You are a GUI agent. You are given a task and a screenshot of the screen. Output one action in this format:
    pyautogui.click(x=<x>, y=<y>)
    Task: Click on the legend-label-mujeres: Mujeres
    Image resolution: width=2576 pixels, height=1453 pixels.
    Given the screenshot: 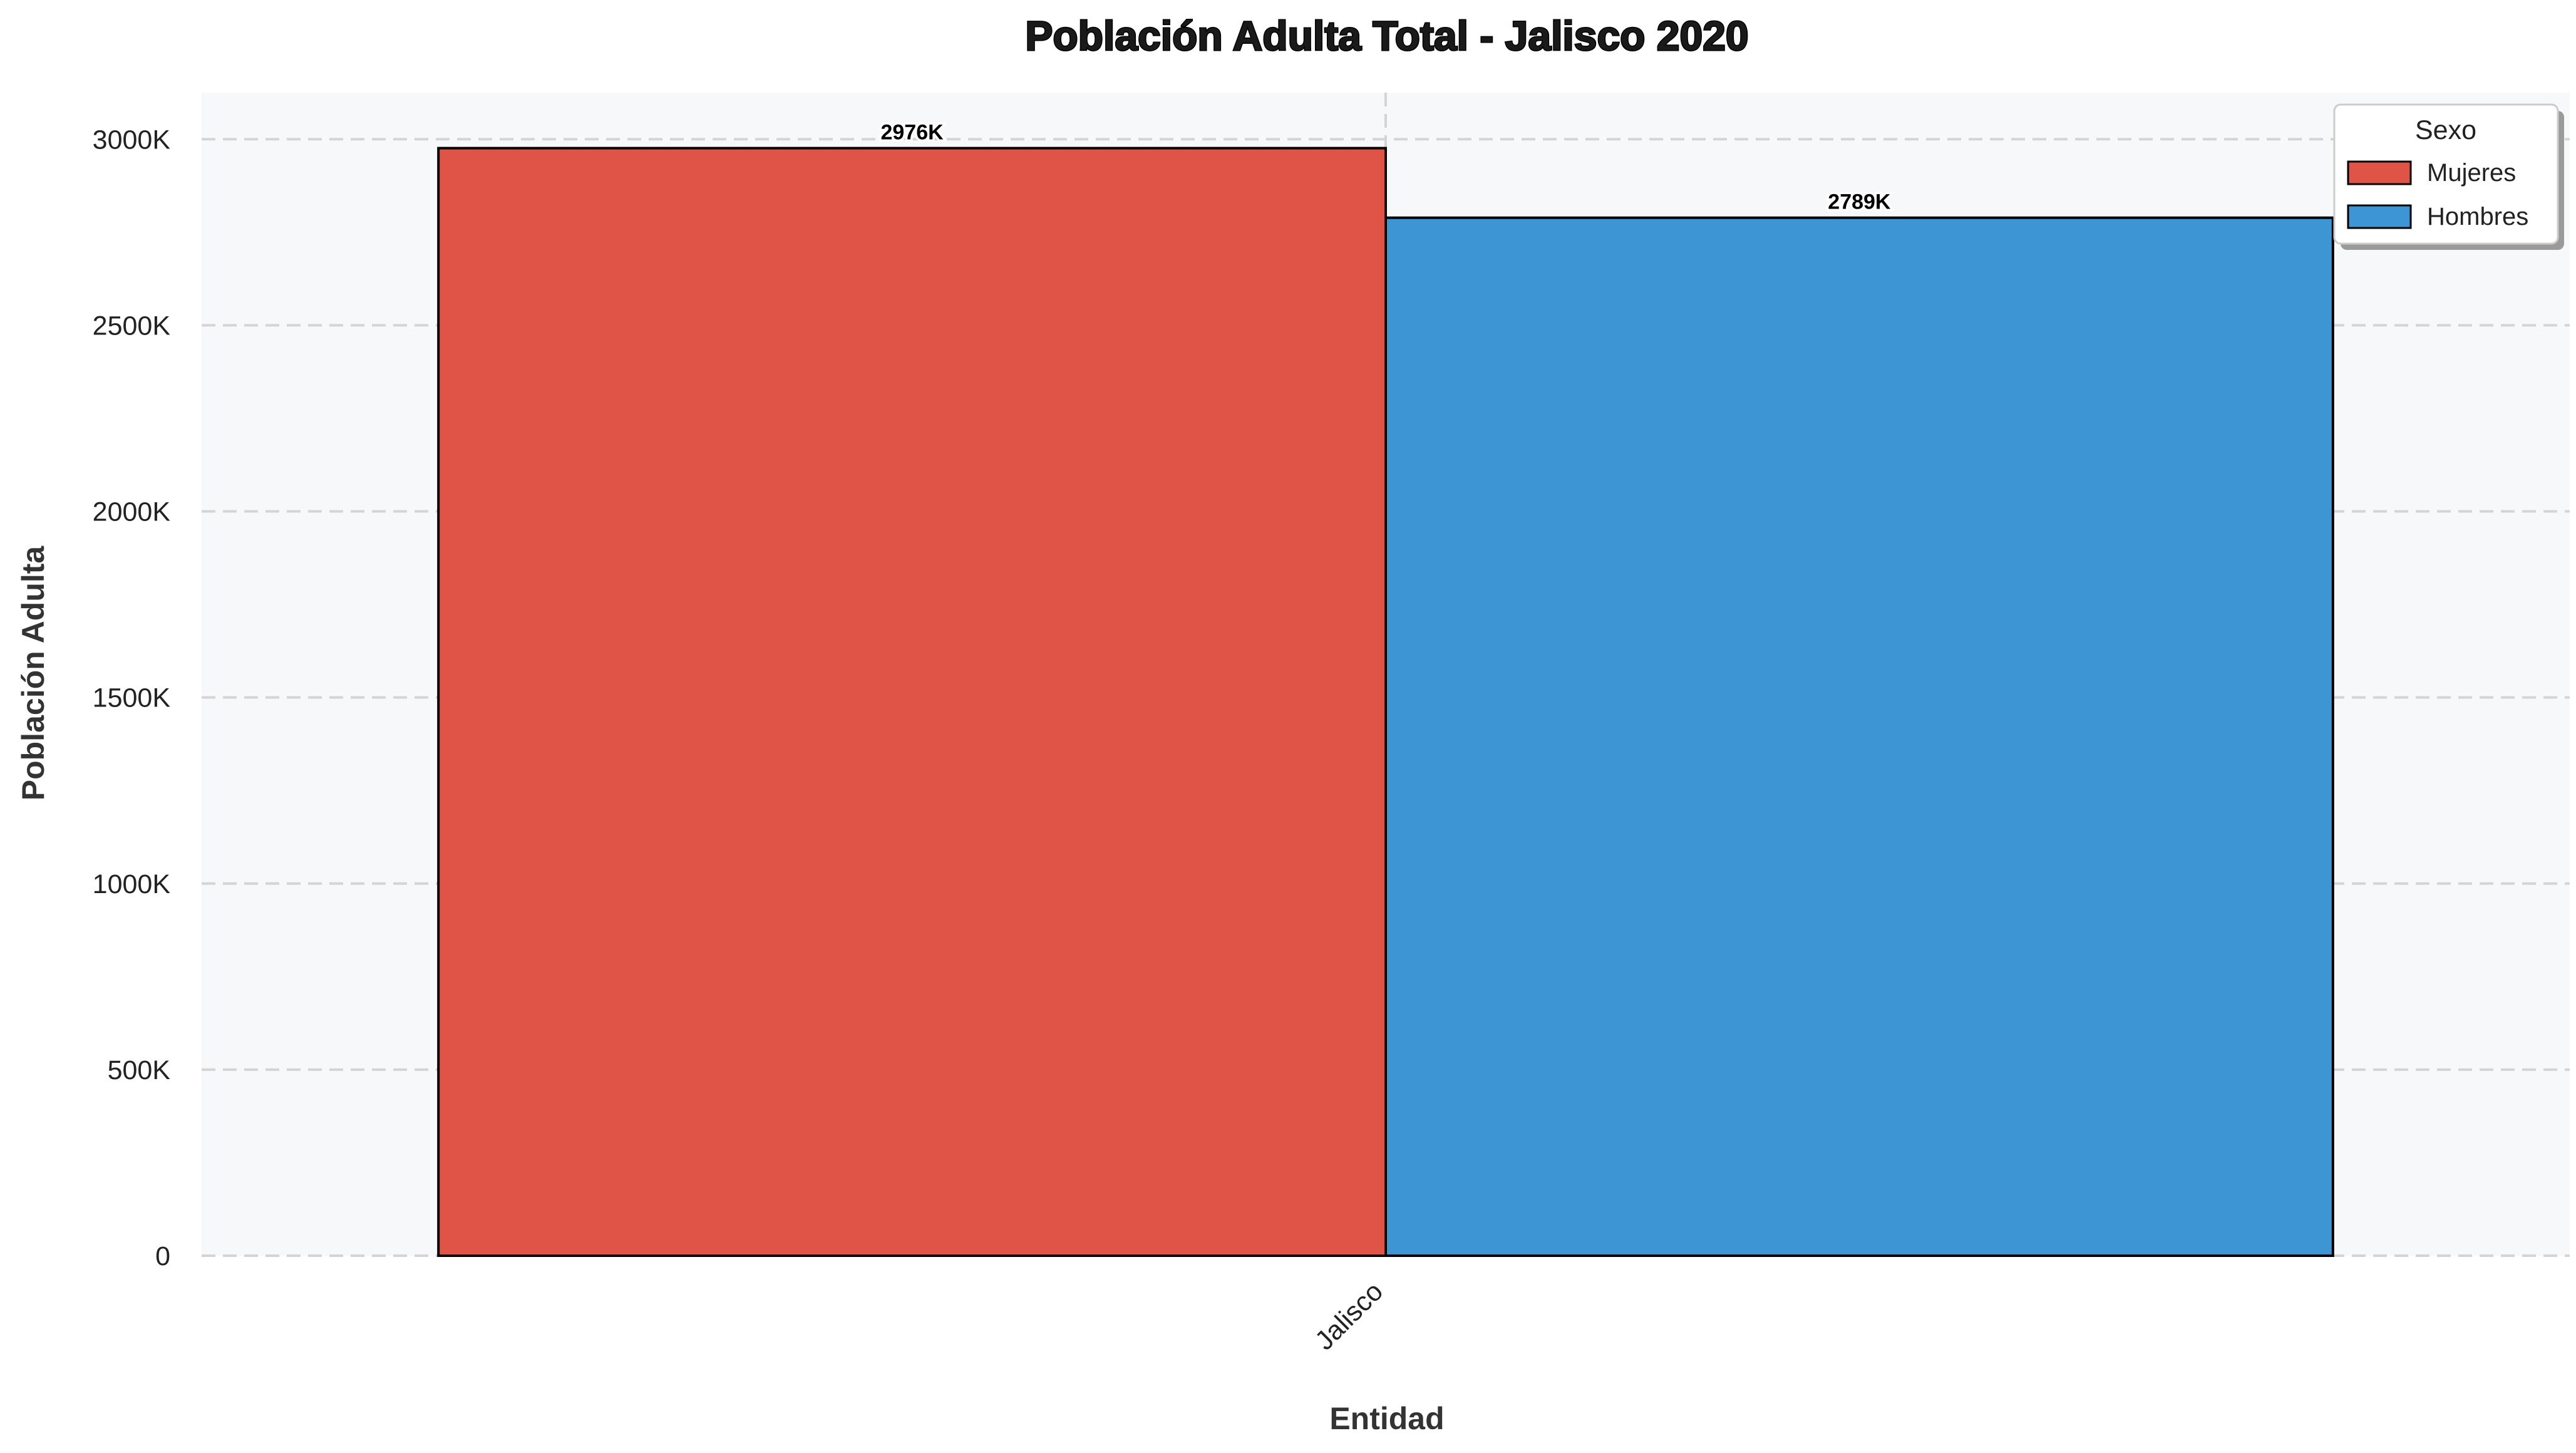 What is the action you would take?
    pyautogui.click(x=2472, y=173)
    